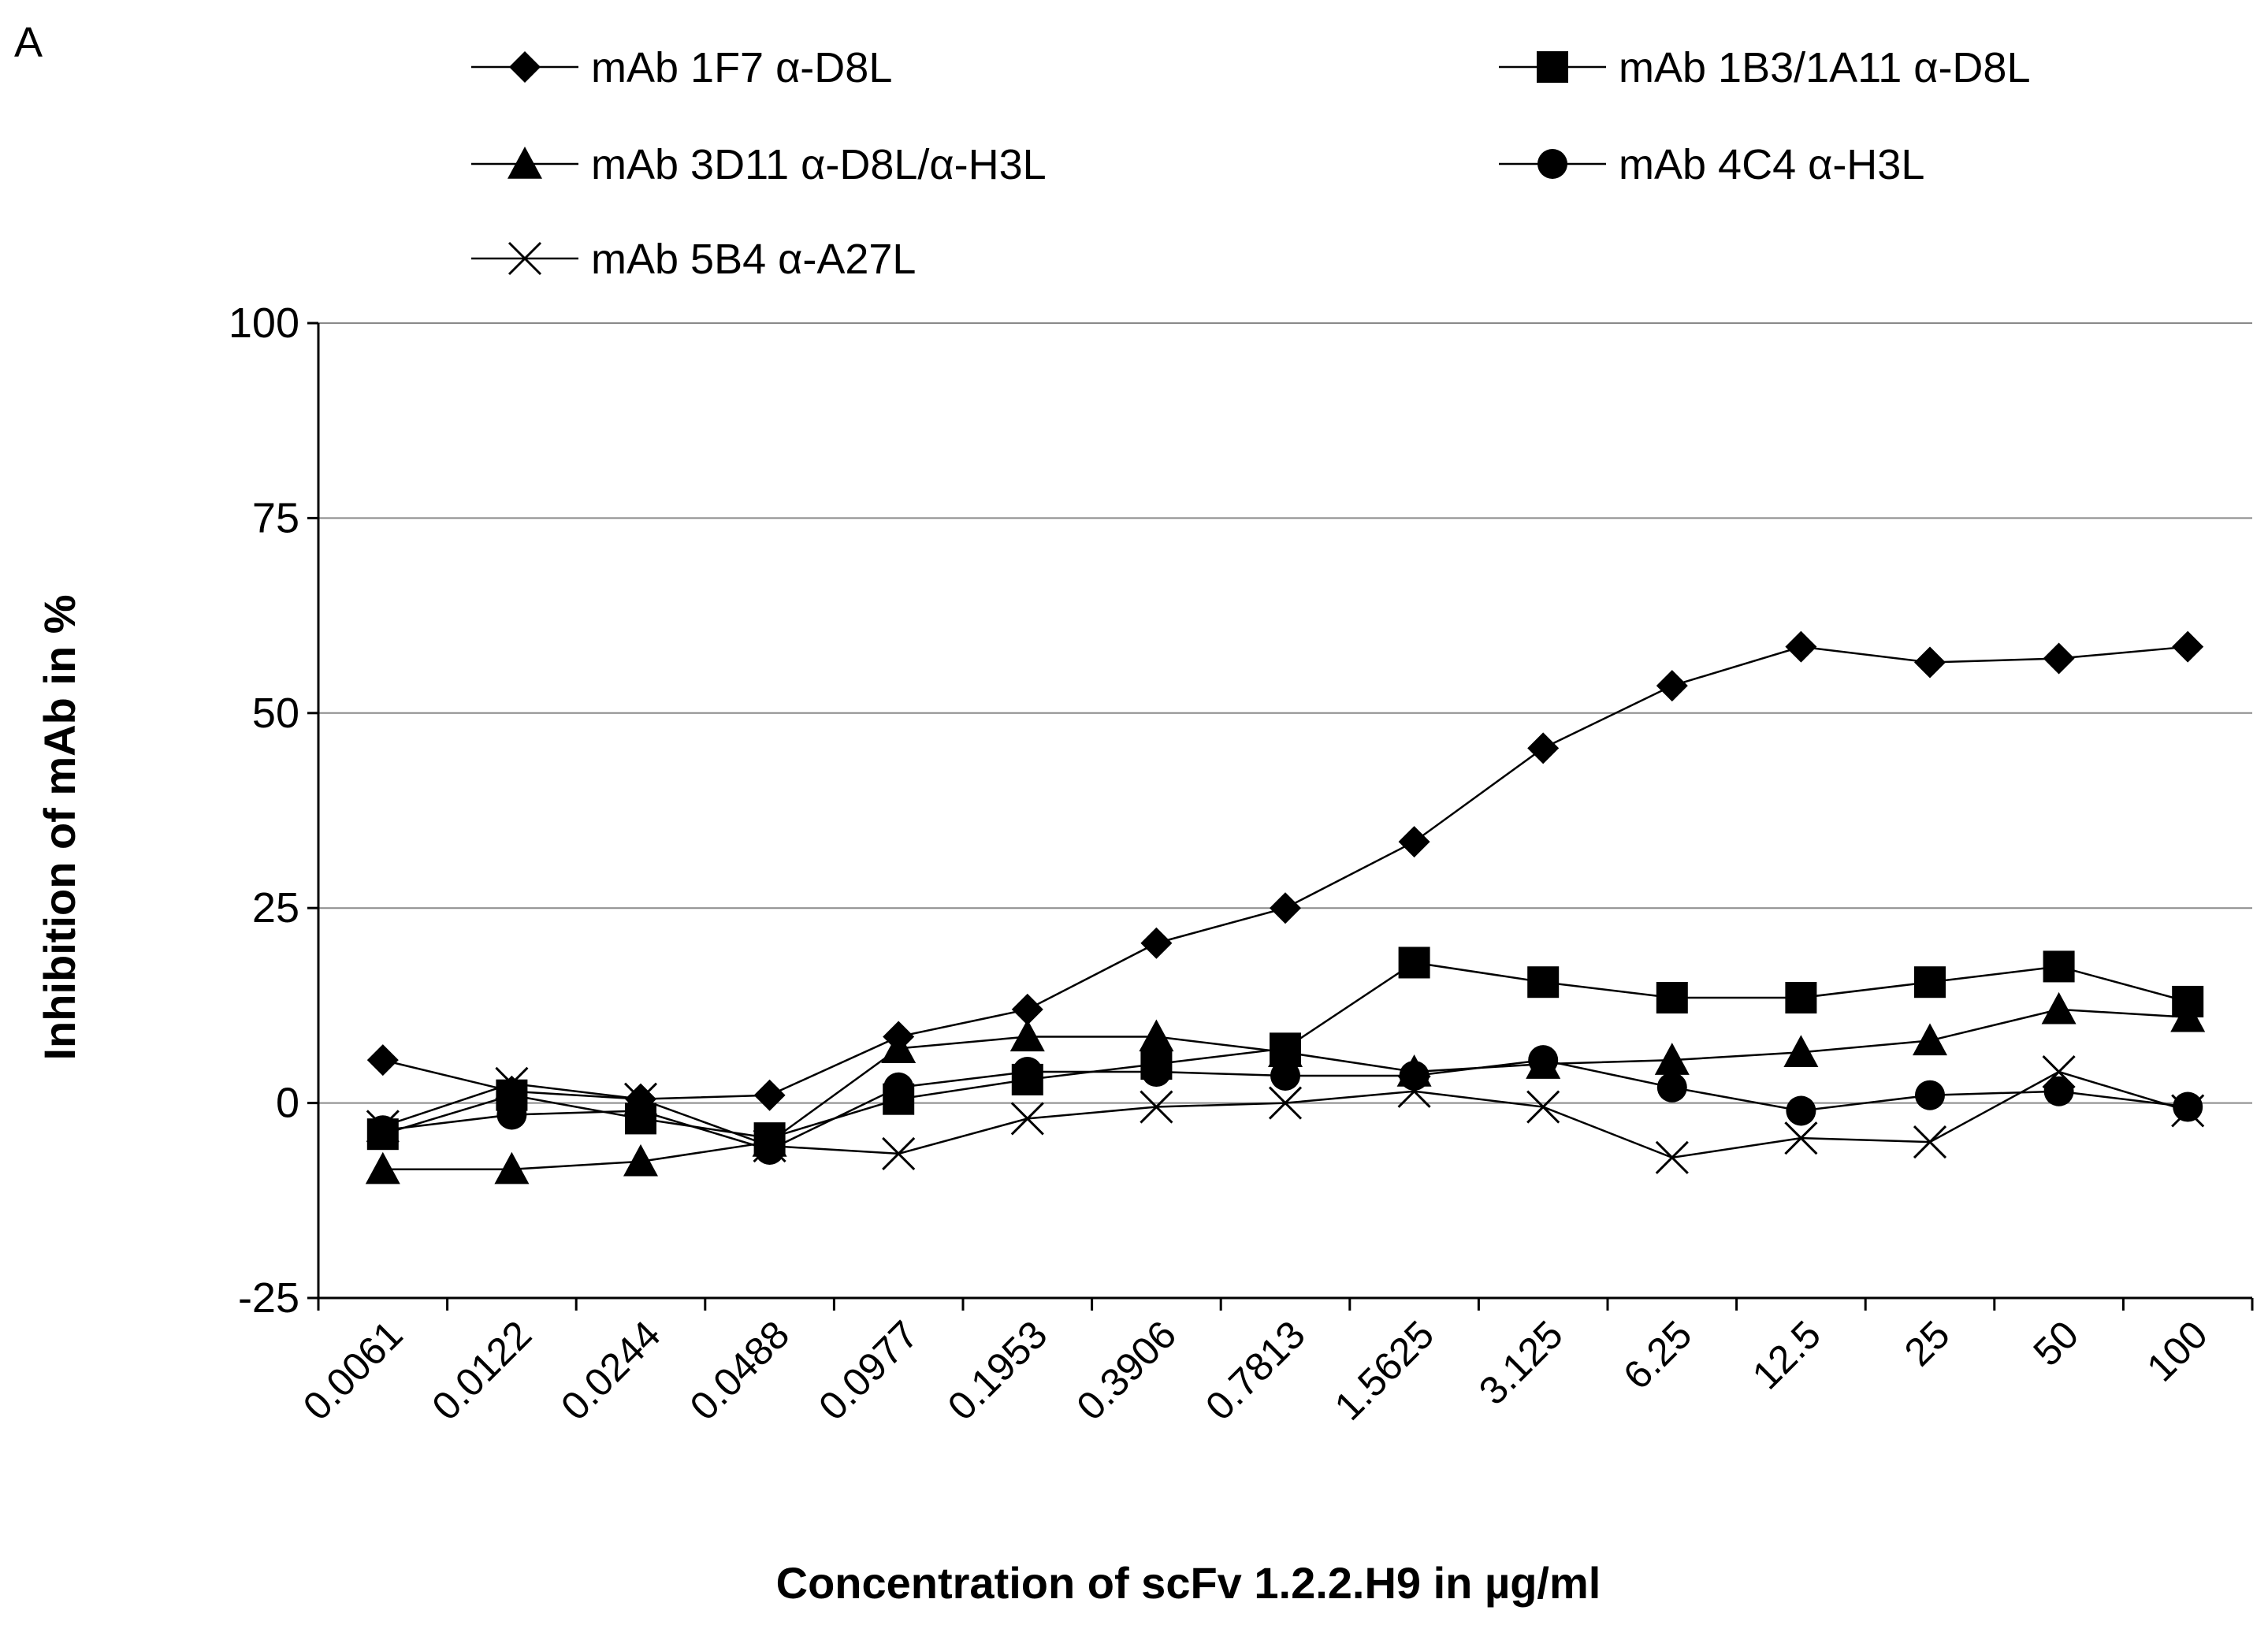  I want to click on legend-label-5: mAb 5B4 α-A27L, so click(753, 259).